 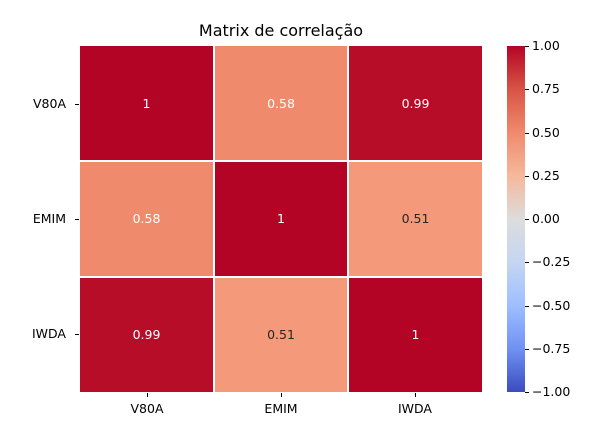 What do you see at coordinates (414, 408) in the screenshot?
I see `x-tick-label: IWDA` at bounding box center [414, 408].